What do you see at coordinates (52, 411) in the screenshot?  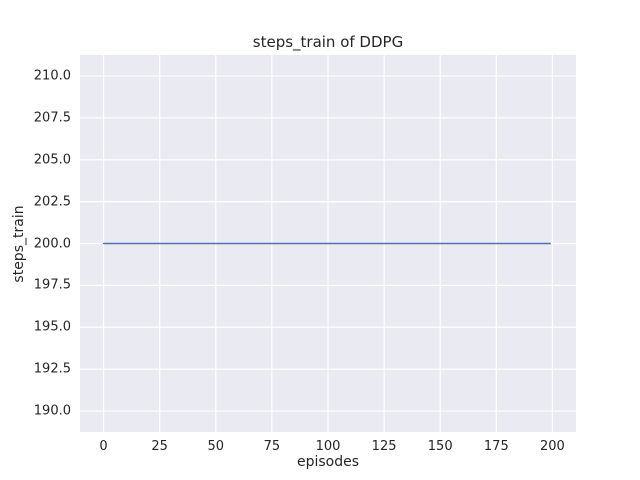 I see `y-tick-label: 190.0` at bounding box center [52, 411].